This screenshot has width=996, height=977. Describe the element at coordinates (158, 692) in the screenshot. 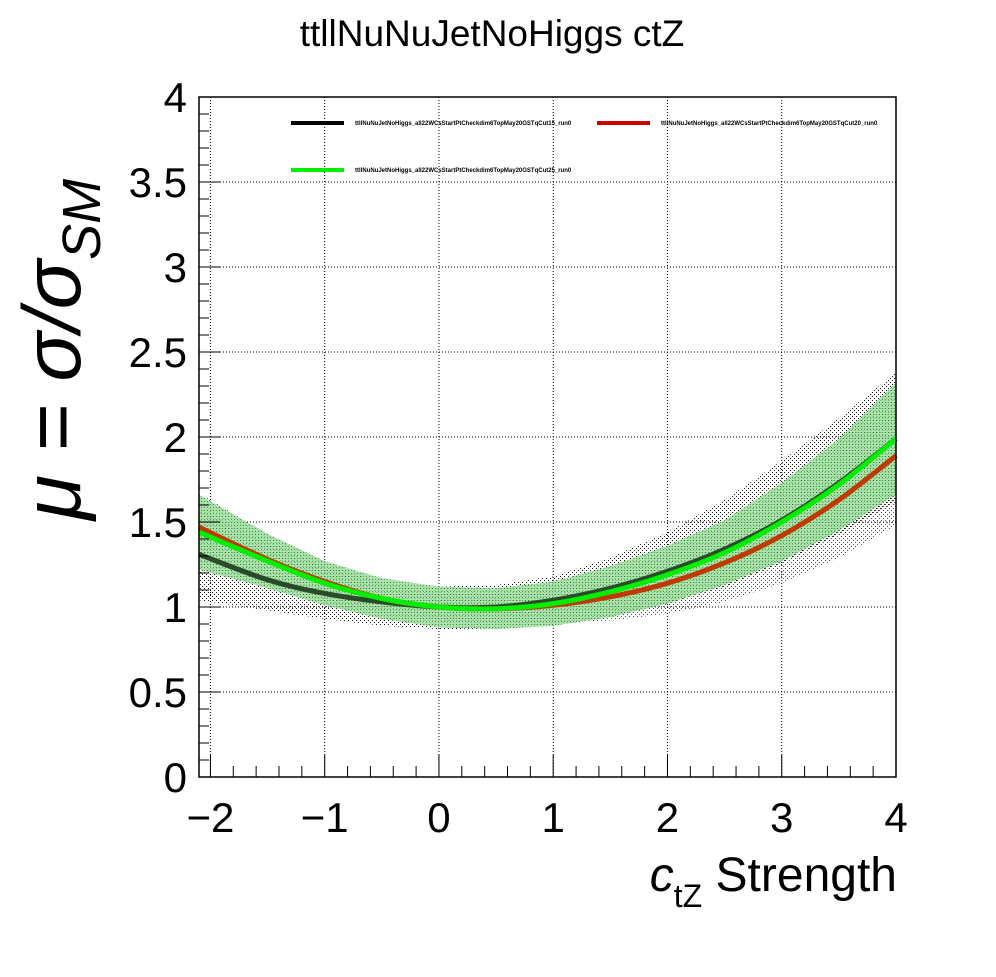

I see `y-tick-label: 0.5` at that location.